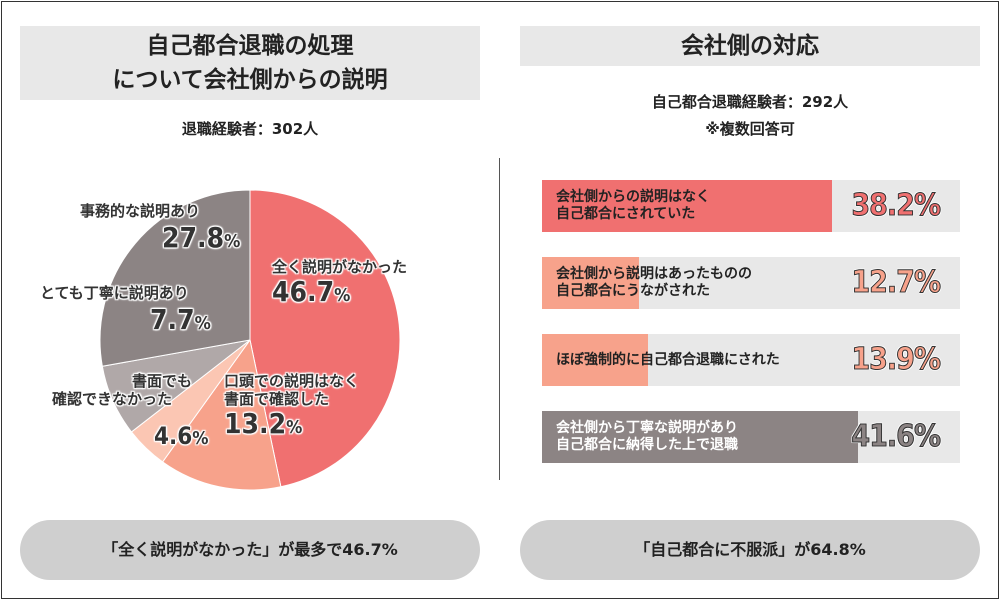 Image resolution: width=1000 pixels, height=600 pixels. What do you see at coordinates (633, 205) in the screenshot?
I see `bar-label: 会社側からの説明はなく 自己都合にされていた` at bounding box center [633, 205].